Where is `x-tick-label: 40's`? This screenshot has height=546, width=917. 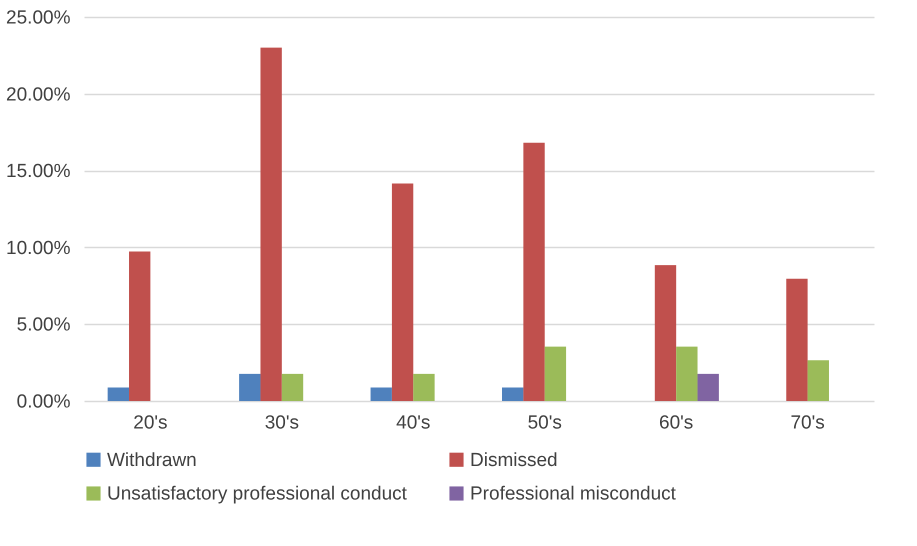 x-tick-label: 40's is located at coordinates (413, 423).